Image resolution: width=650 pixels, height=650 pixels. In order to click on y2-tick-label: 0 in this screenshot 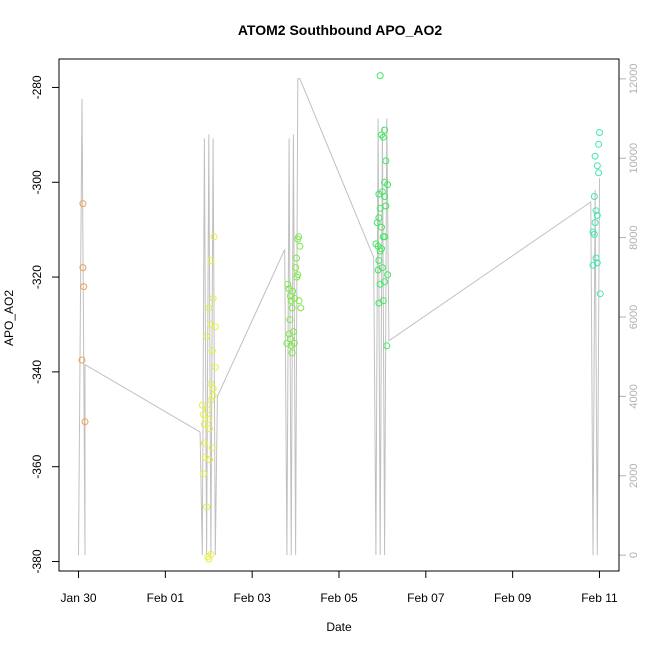, I will do `click(634, 555)`.